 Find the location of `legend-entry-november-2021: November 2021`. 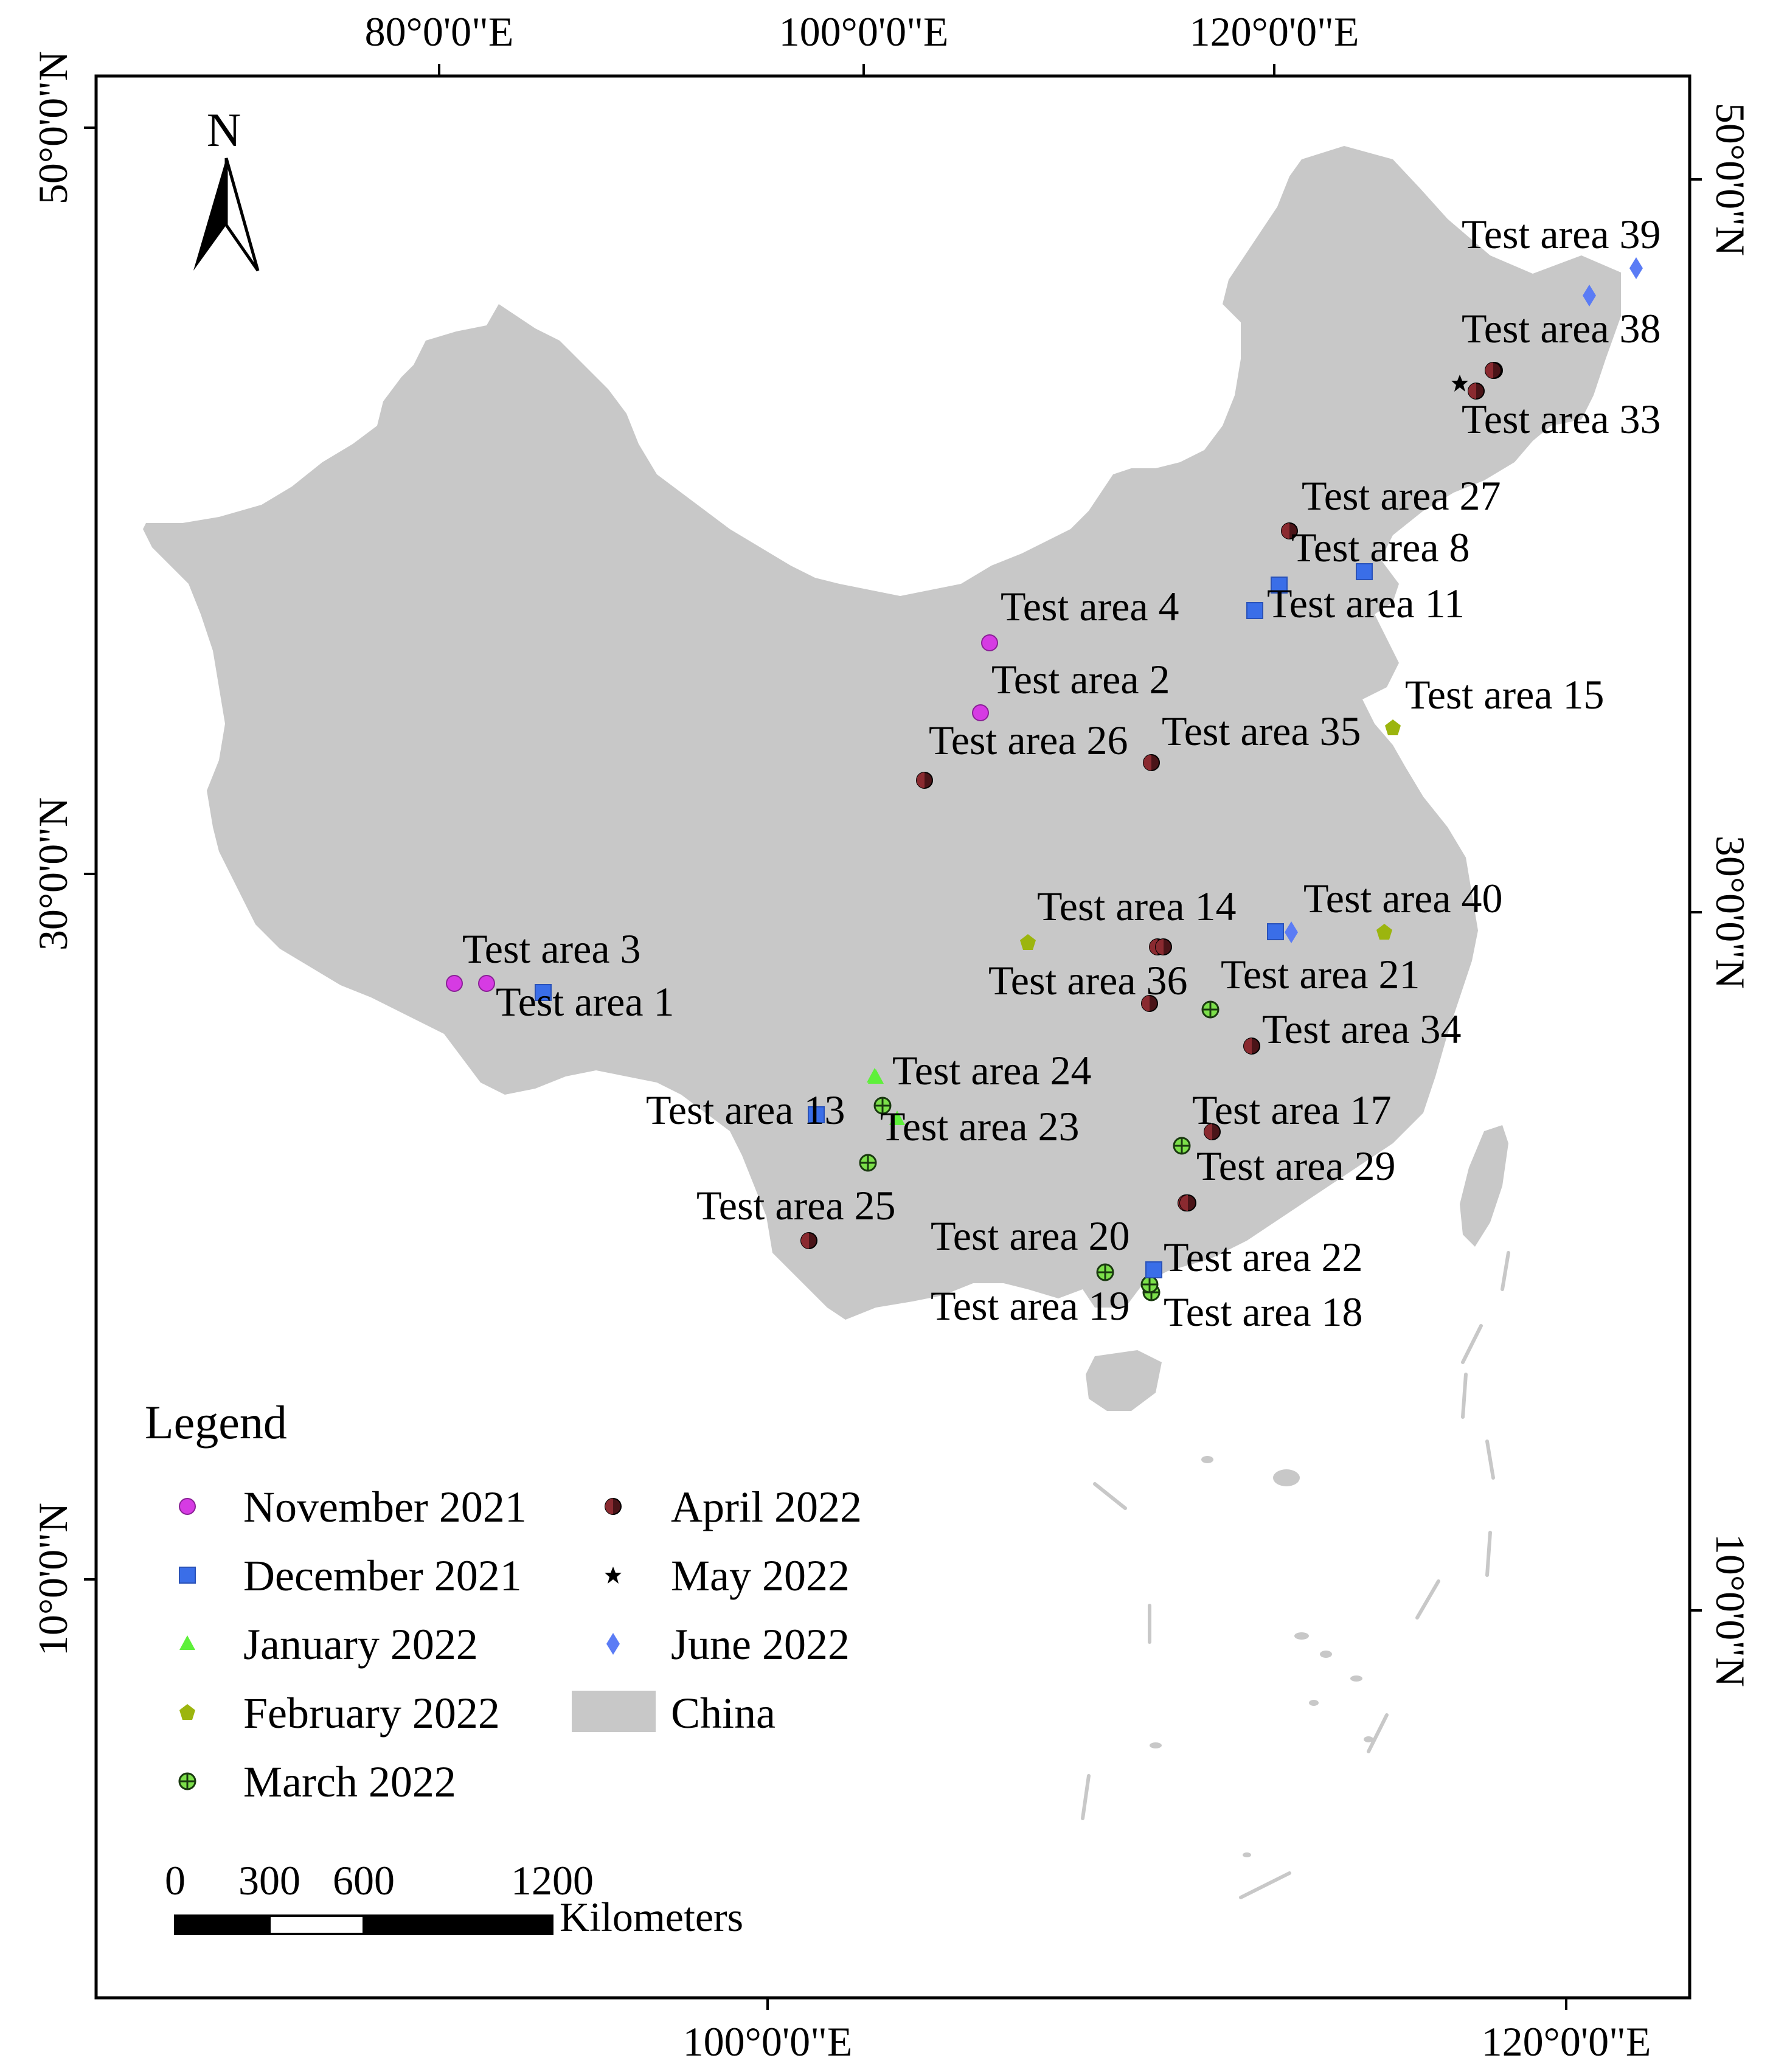

legend-entry-november-2021: November 2021 is located at coordinates (353, 1507).